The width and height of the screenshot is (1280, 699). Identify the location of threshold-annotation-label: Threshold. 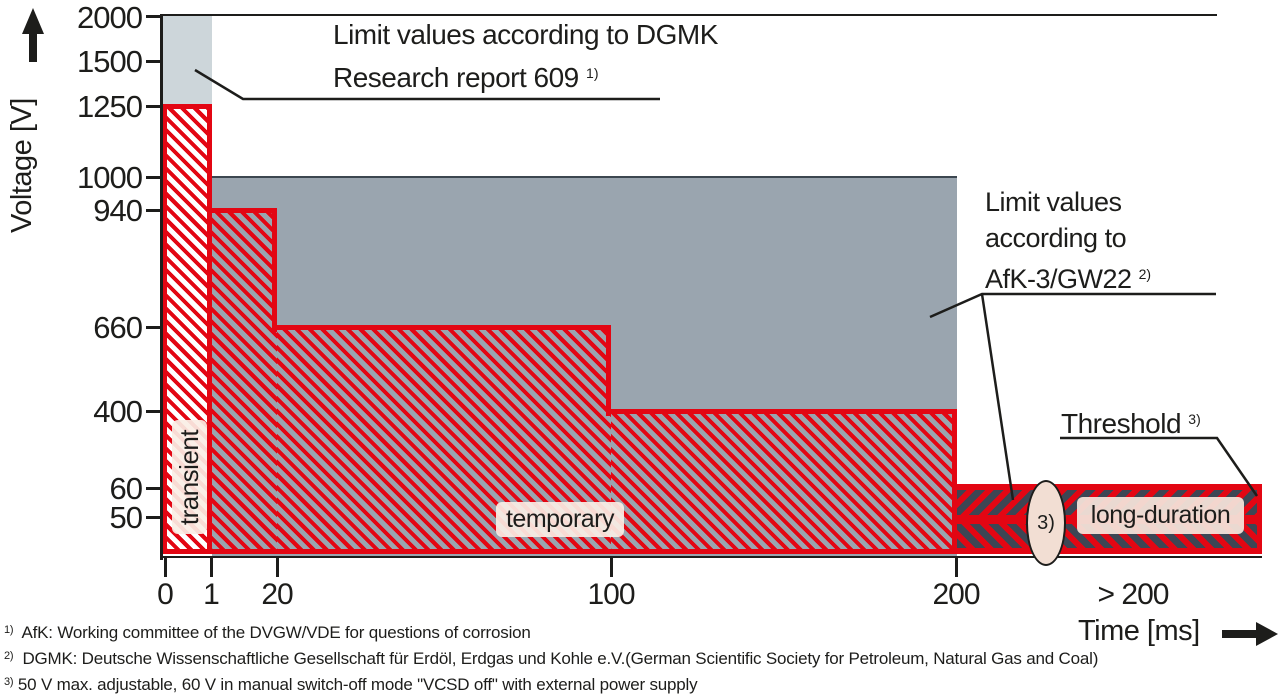
(1121, 423).